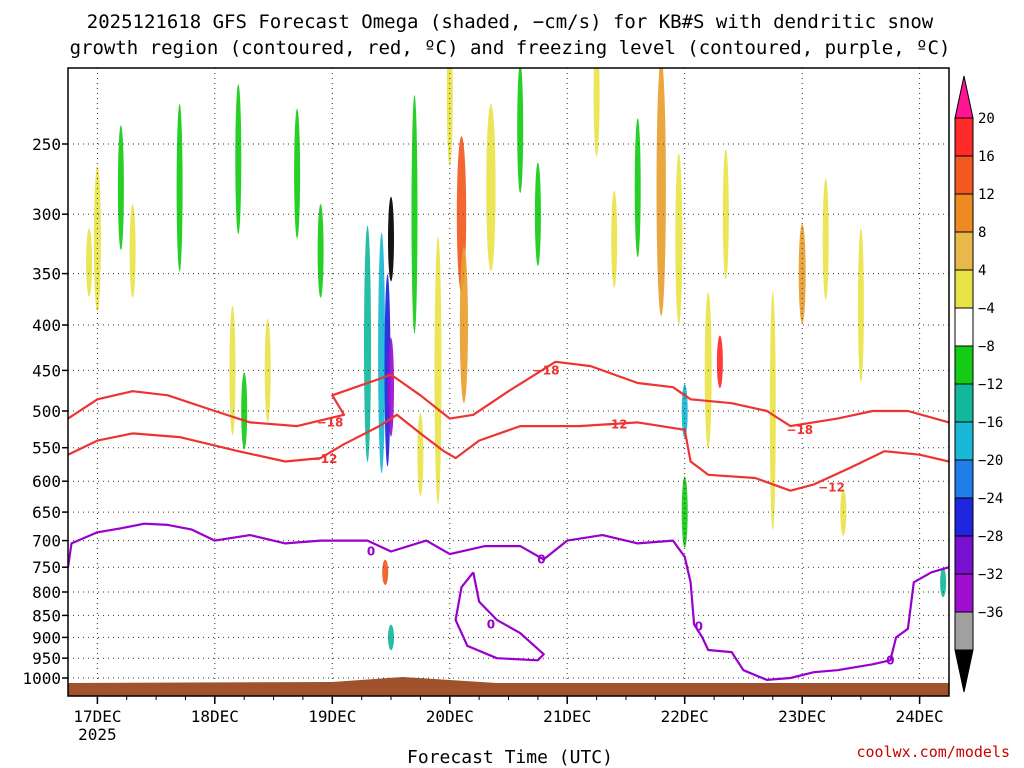 The image size is (1024, 768). What do you see at coordinates (990, 423) in the screenshot?
I see `colorbar-label: −16` at bounding box center [990, 423].